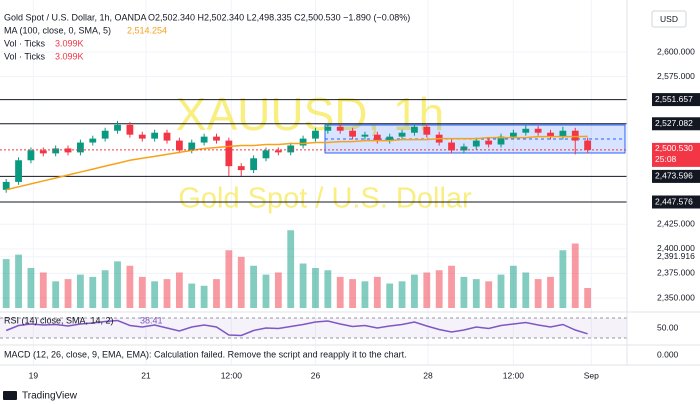  What do you see at coordinates (310, 114) in the screenshot?
I see `watermark: XAUUSD, 1h` at bounding box center [310, 114].